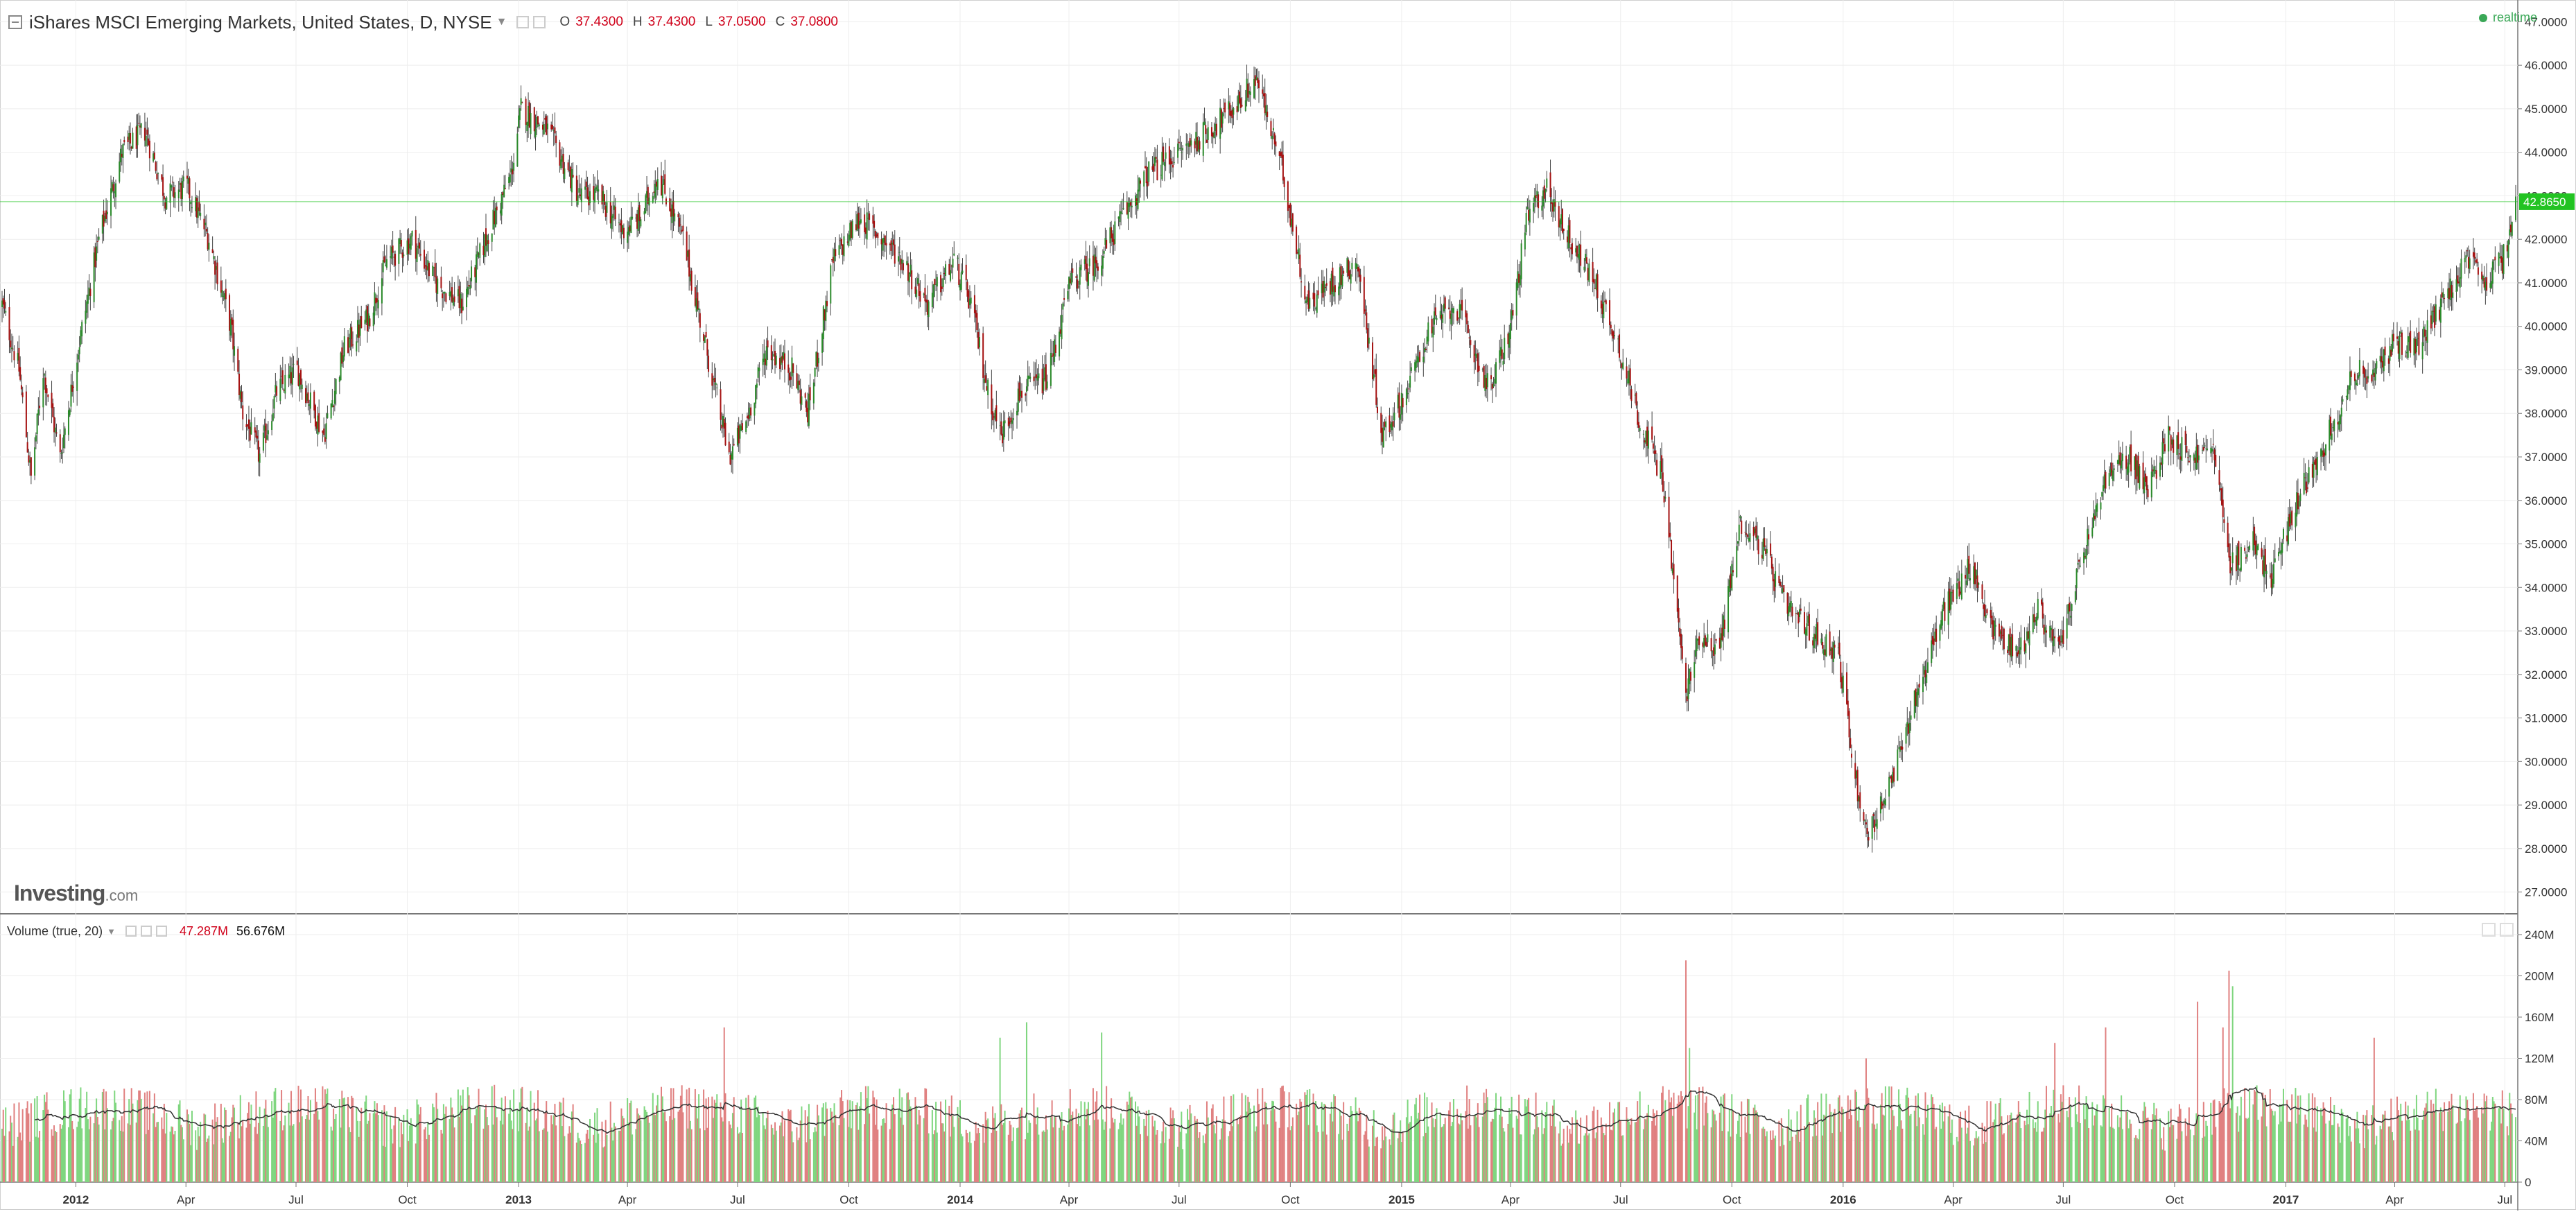 The width and height of the screenshot is (2576, 1214). What do you see at coordinates (15, 22) in the screenshot?
I see `collapse-icon` at bounding box center [15, 22].